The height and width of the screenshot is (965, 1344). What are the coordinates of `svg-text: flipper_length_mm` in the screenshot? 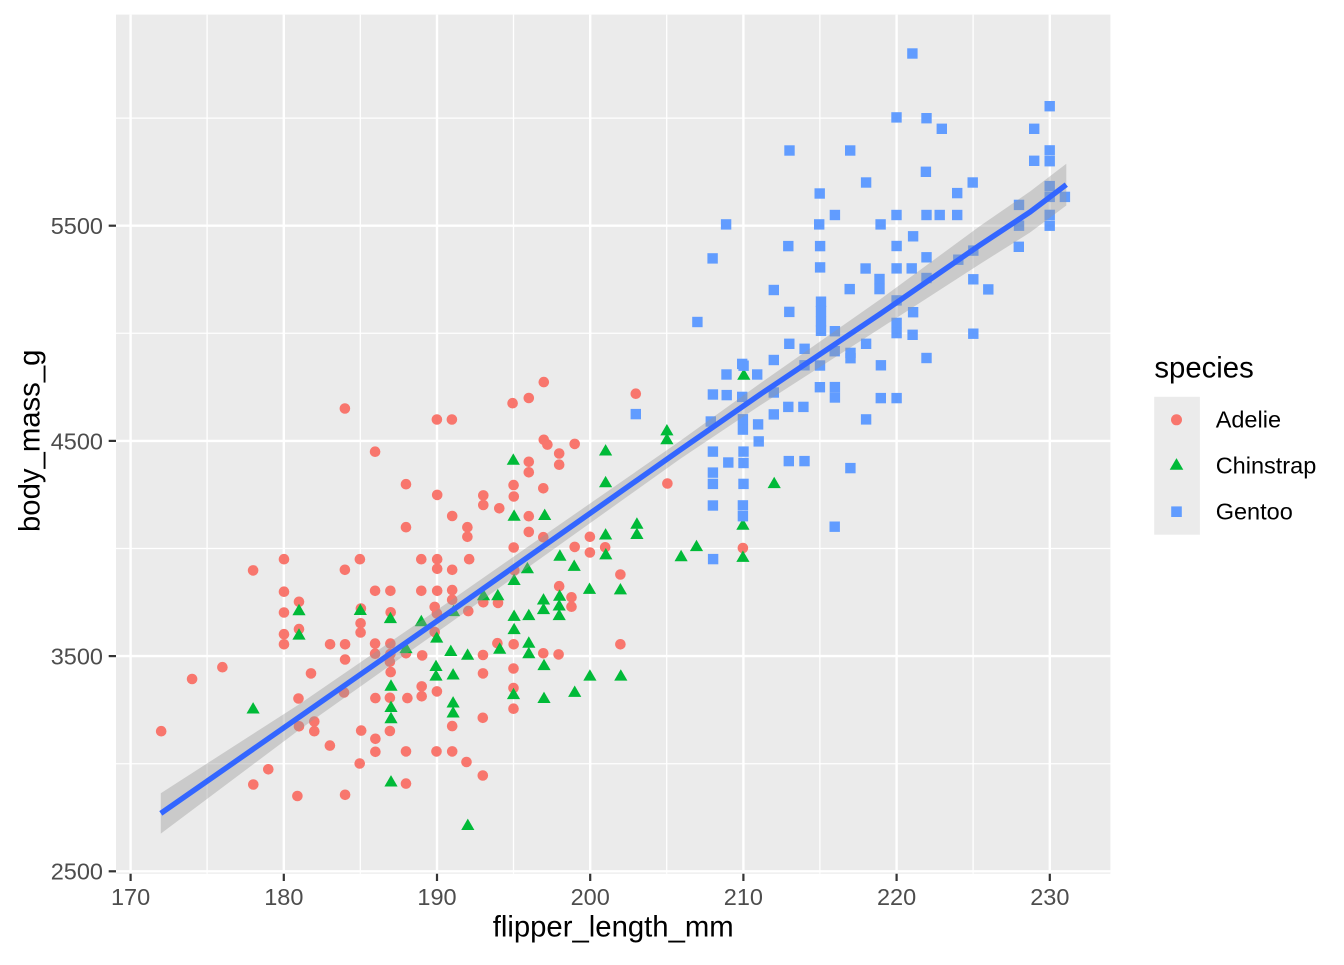 It's located at (613, 927).